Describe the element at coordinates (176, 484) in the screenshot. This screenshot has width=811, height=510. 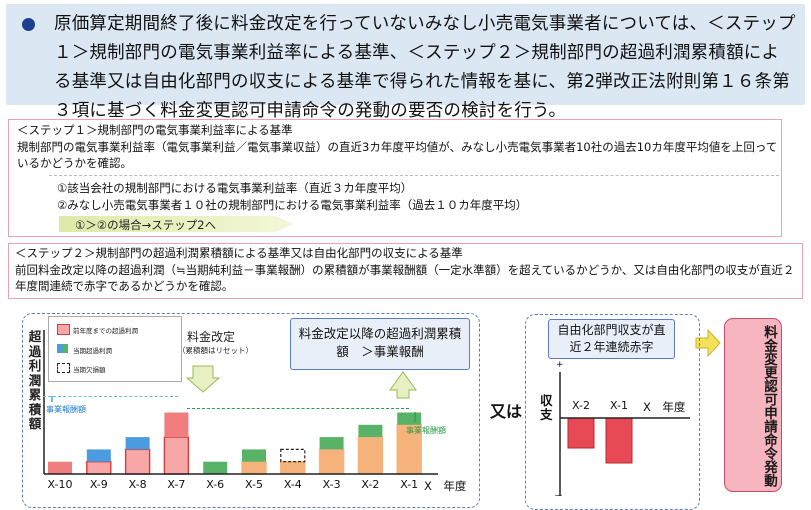
I see `left-tick-X-7: X-7` at that location.